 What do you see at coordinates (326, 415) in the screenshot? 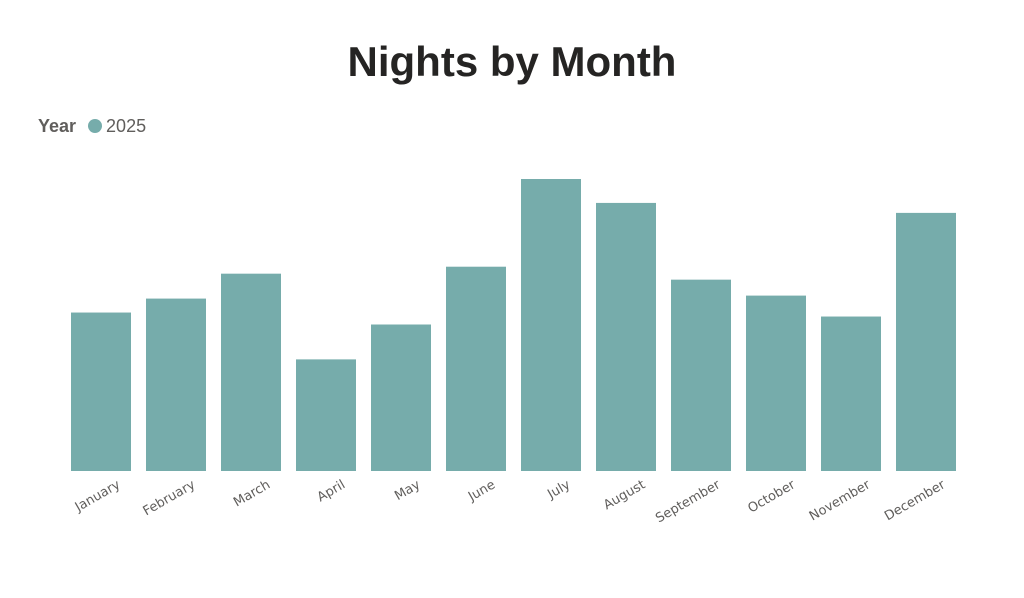
I see `bar-april` at bounding box center [326, 415].